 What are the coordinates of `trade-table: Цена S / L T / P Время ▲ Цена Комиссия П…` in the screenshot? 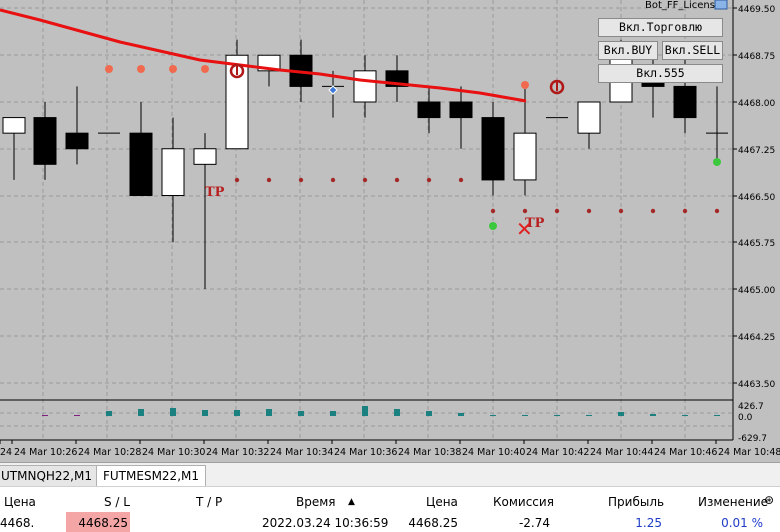 It's located at (390, 509).